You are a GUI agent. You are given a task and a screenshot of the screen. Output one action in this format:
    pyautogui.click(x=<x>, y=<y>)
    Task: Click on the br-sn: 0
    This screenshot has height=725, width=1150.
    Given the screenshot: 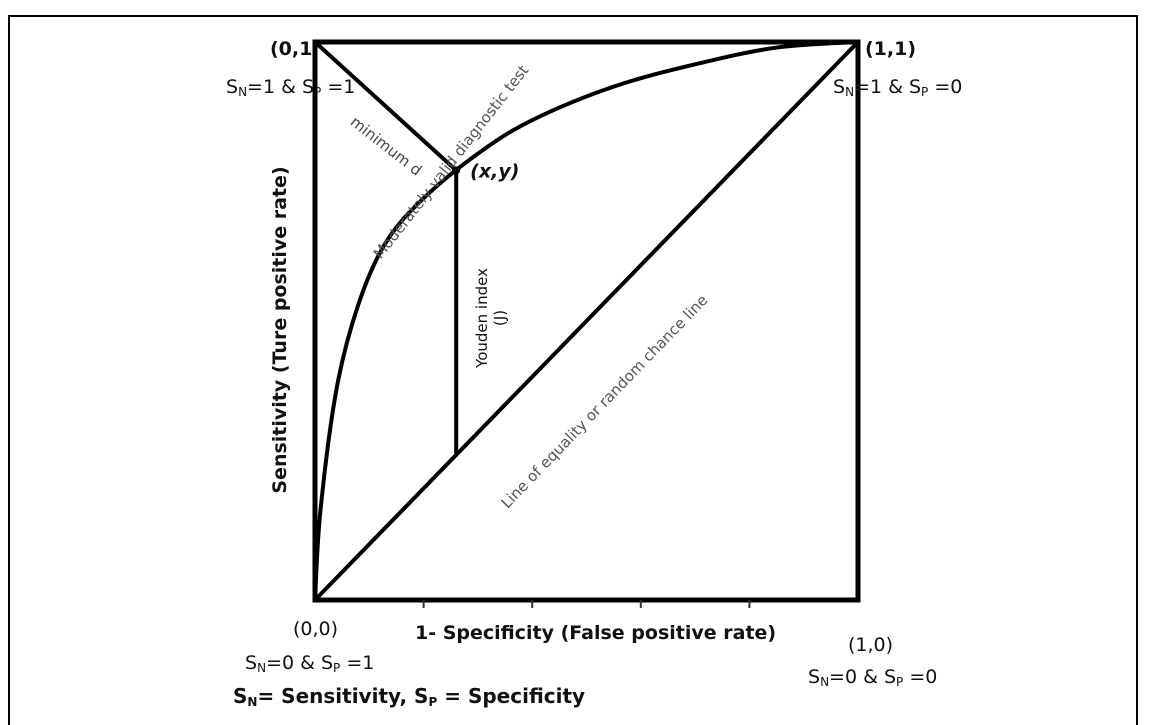 What is the action you would take?
    pyautogui.click(x=851, y=677)
    